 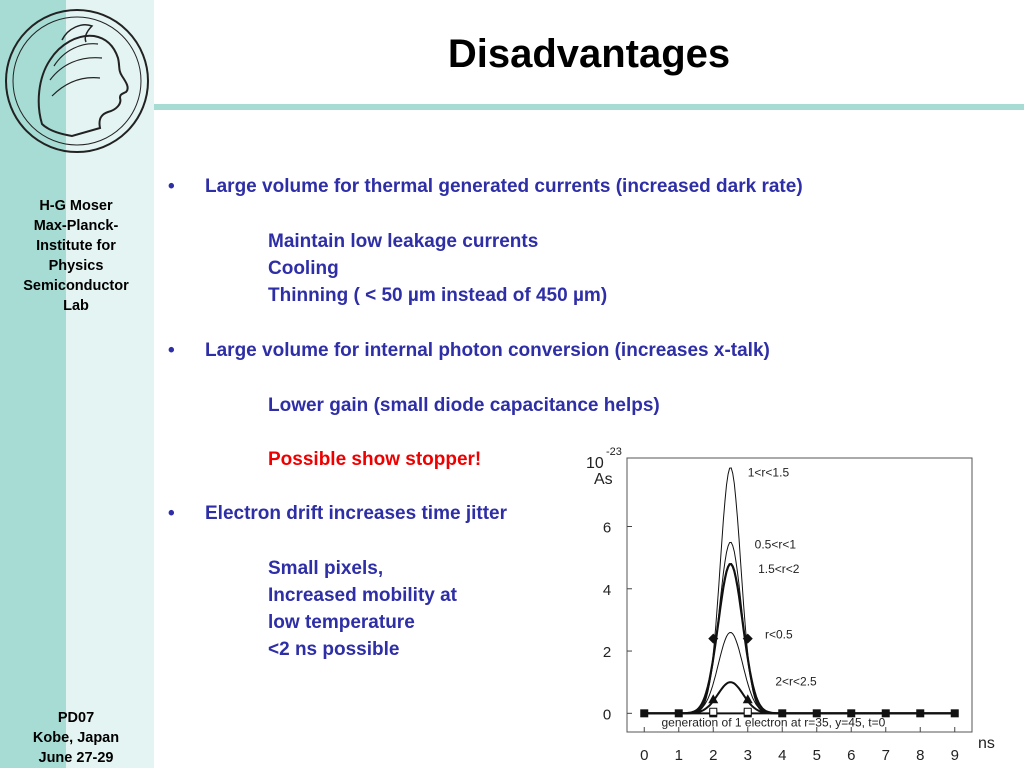 I want to click on y-tick-label: 6, so click(x=607, y=528).